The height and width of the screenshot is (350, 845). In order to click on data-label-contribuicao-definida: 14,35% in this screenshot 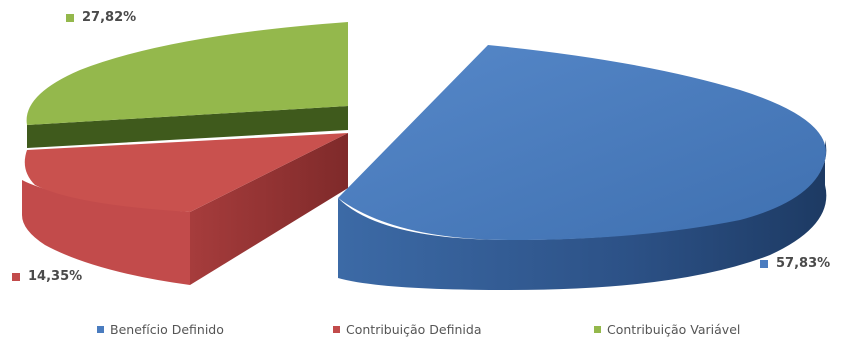, I will do `click(47, 276)`.